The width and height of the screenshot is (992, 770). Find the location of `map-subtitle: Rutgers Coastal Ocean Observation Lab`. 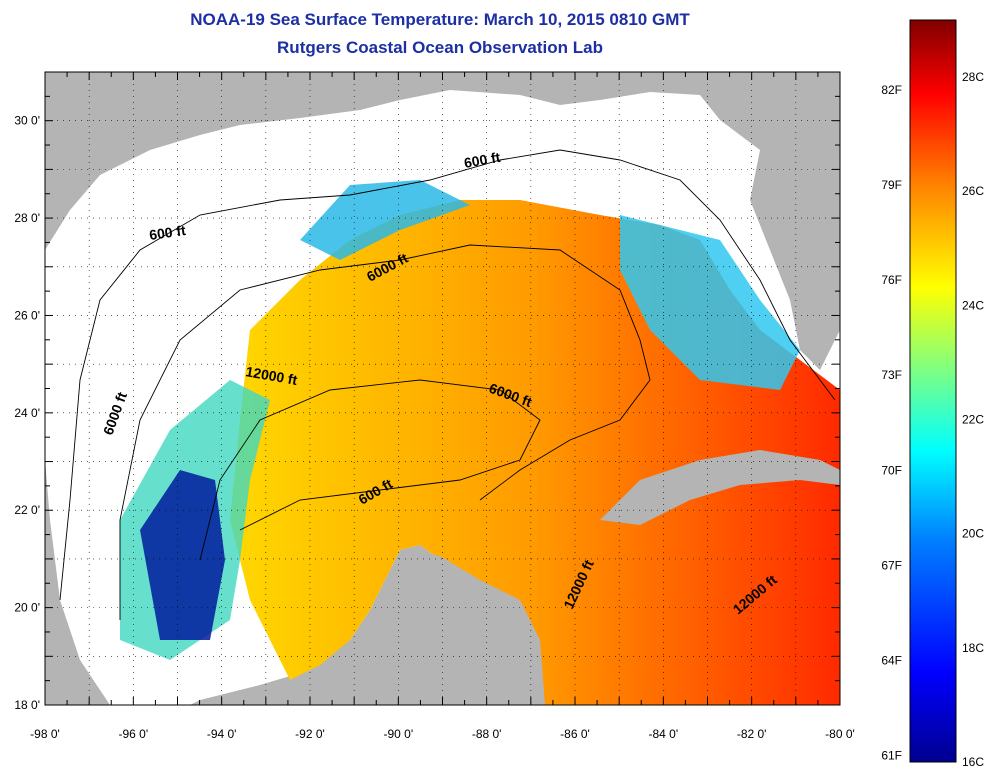

map-subtitle: Rutgers Coastal Ocean Observation Lab is located at coordinates (440, 47).